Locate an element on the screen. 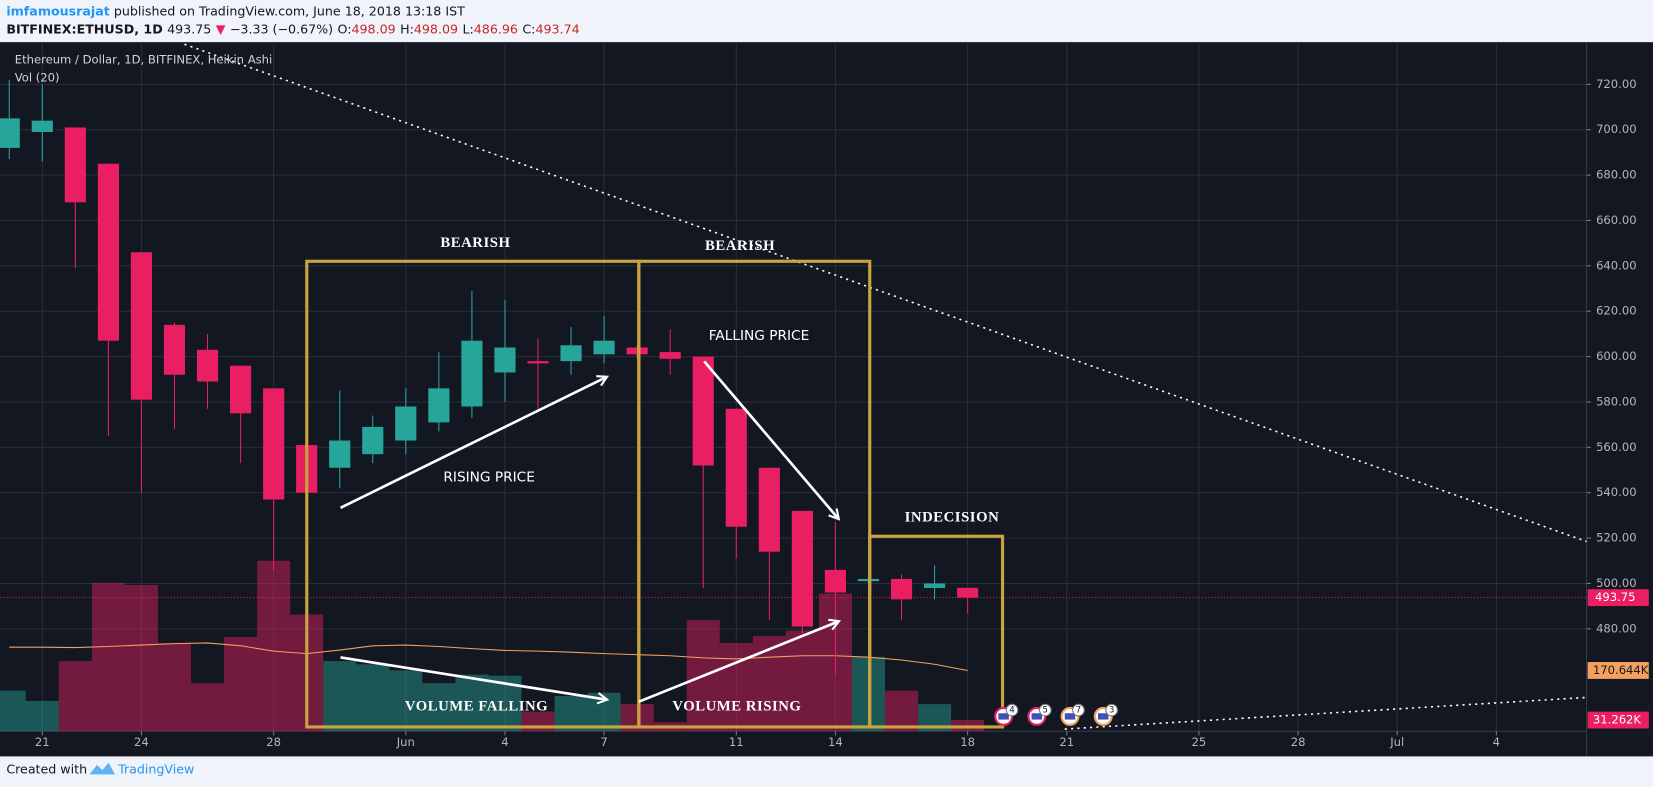  volume-tag-label: 170.644K is located at coordinates (1621, 670).